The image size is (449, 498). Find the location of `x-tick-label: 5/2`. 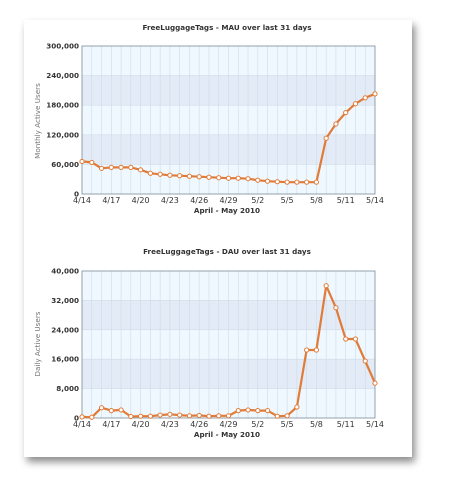

x-tick-label: 5/2 is located at coordinates (257, 200).